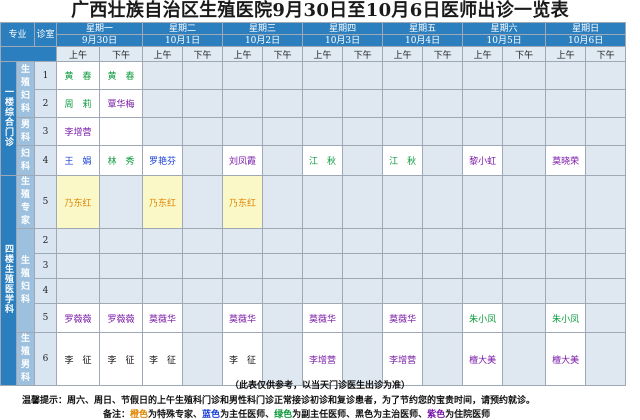 This screenshot has width=640, height=420. I want to click on legend-color-purple: 紫色, so click(436, 415).